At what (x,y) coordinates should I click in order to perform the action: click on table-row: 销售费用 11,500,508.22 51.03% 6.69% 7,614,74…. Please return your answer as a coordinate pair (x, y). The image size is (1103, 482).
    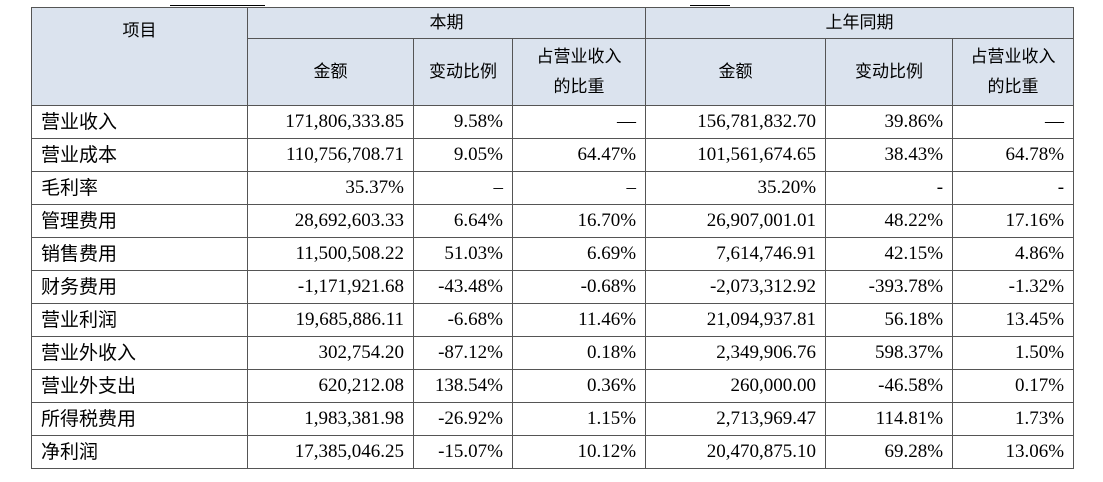
    Looking at the image, I should click on (553, 254).